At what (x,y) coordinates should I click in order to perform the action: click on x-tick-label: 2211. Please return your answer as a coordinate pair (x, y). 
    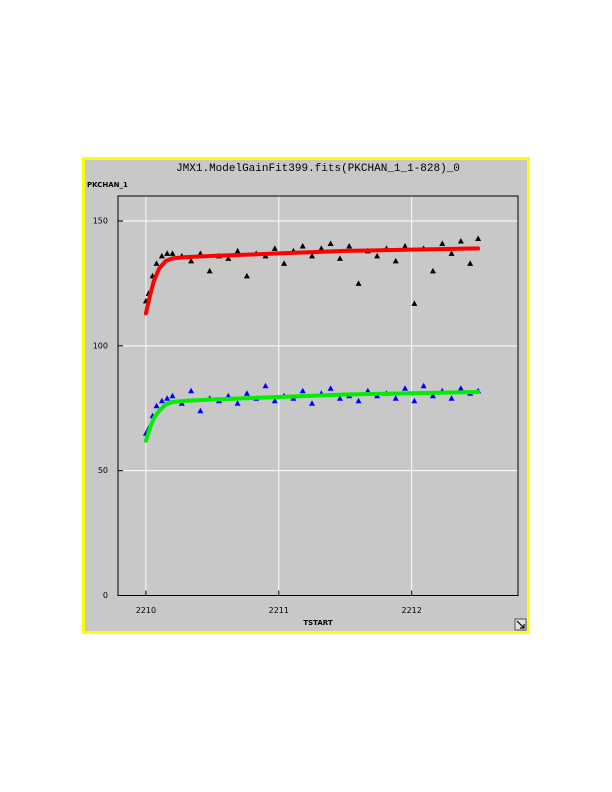
    Looking at the image, I should click on (279, 610).